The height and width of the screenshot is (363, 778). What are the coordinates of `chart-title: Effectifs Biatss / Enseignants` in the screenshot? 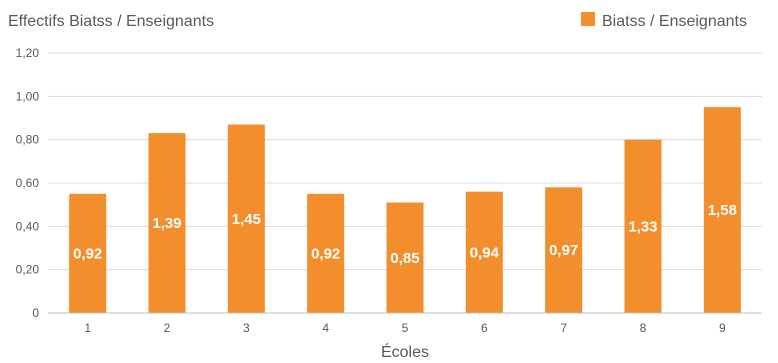 It's located at (111, 21).